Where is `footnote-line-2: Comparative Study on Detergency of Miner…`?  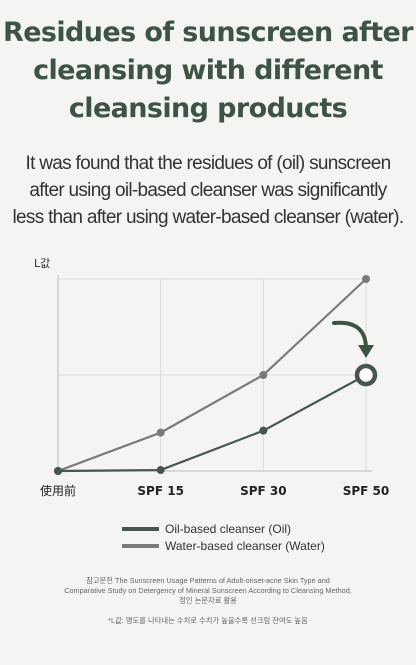 footnote-line-2: Comparative Study on Detergency of Miner… is located at coordinates (208, 590).